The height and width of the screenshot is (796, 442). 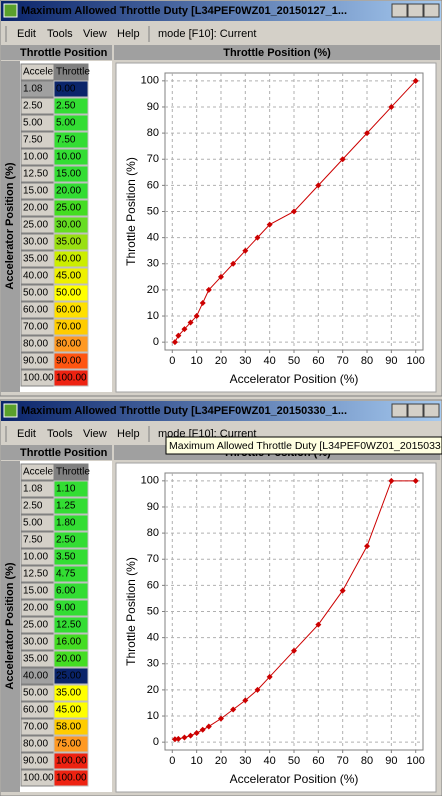 I want to click on cell-value: 60.00, so click(x=68, y=310).